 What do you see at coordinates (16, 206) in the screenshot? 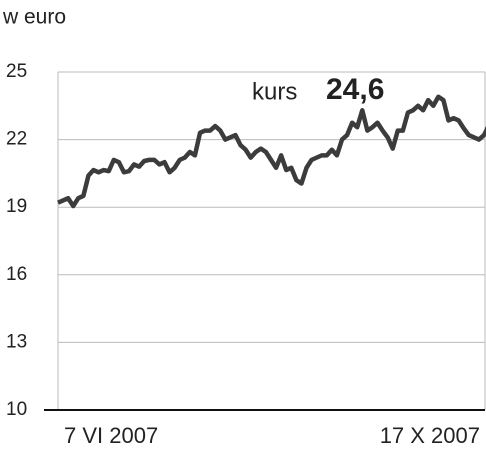
I see `y-tick-label: 19` at bounding box center [16, 206].